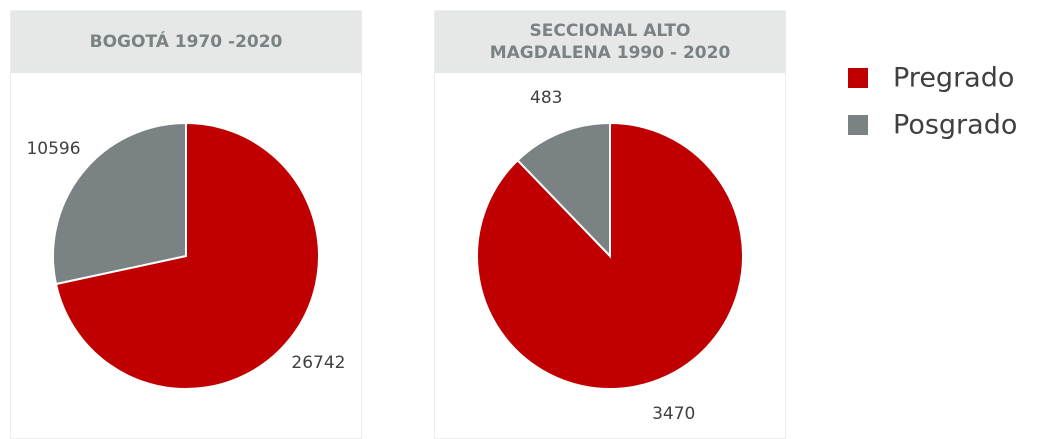 Image resolution: width=1041 pixels, height=439 pixels. What do you see at coordinates (953, 78) in the screenshot?
I see `legend-label: Pregrado` at bounding box center [953, 78].